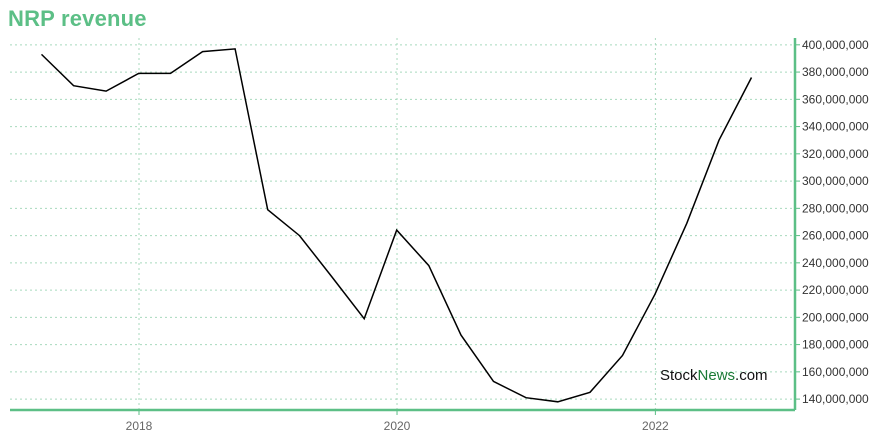 Image resolution: width=880 pixels, height=440 pixels. I want to click on y-tick-label: 240,000,000, so click(835, 263).